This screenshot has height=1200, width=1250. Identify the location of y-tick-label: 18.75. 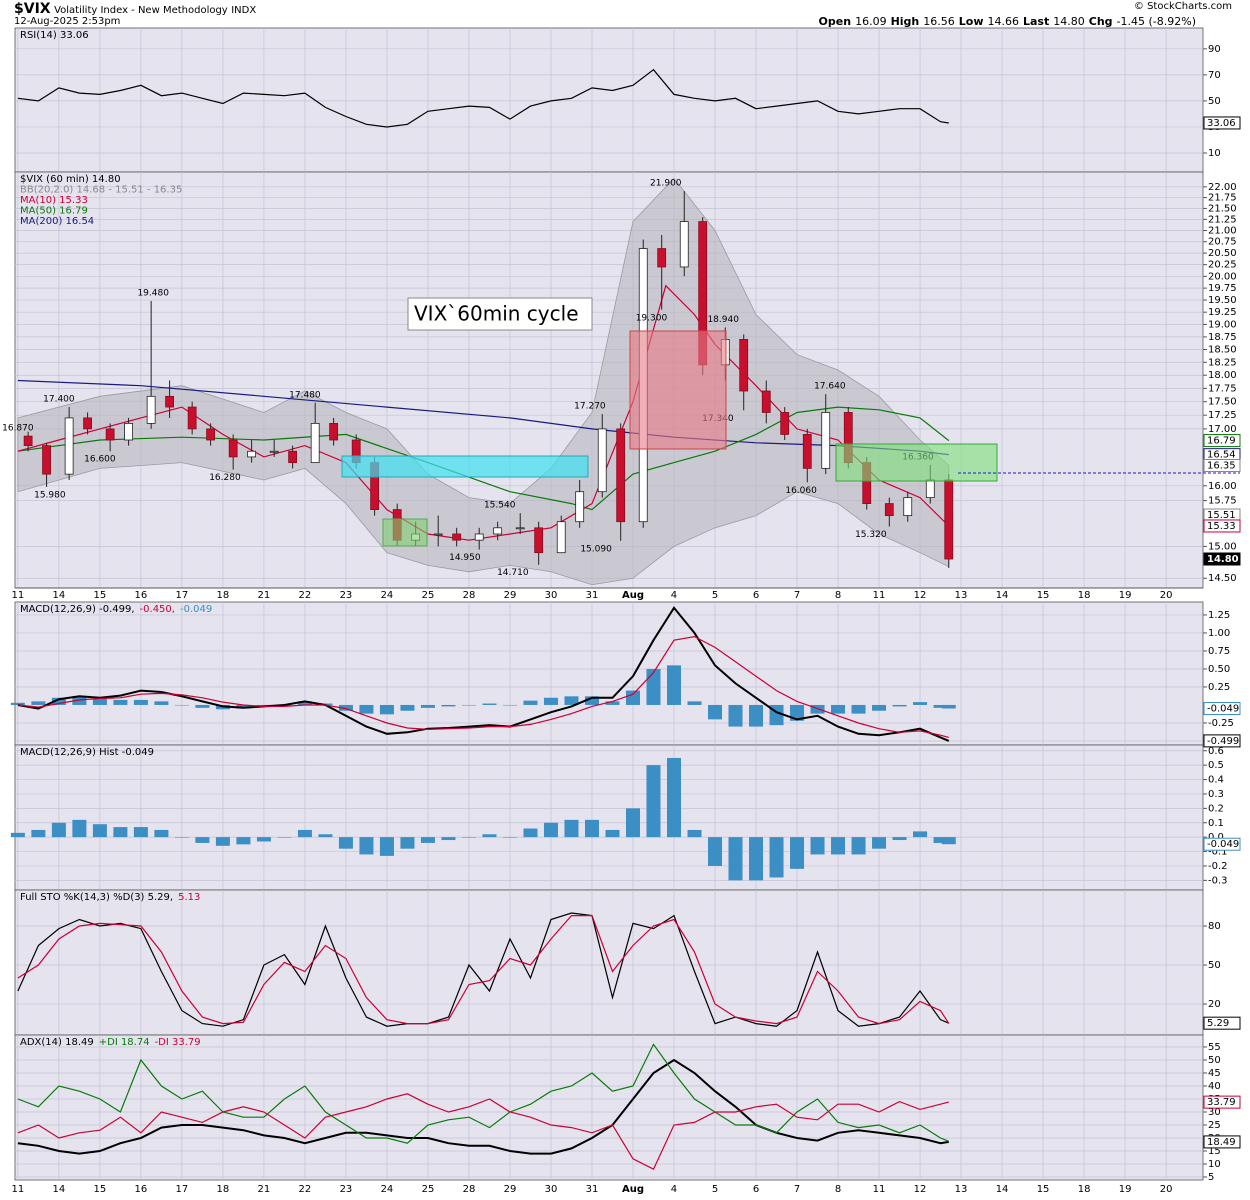
(1222, 337).